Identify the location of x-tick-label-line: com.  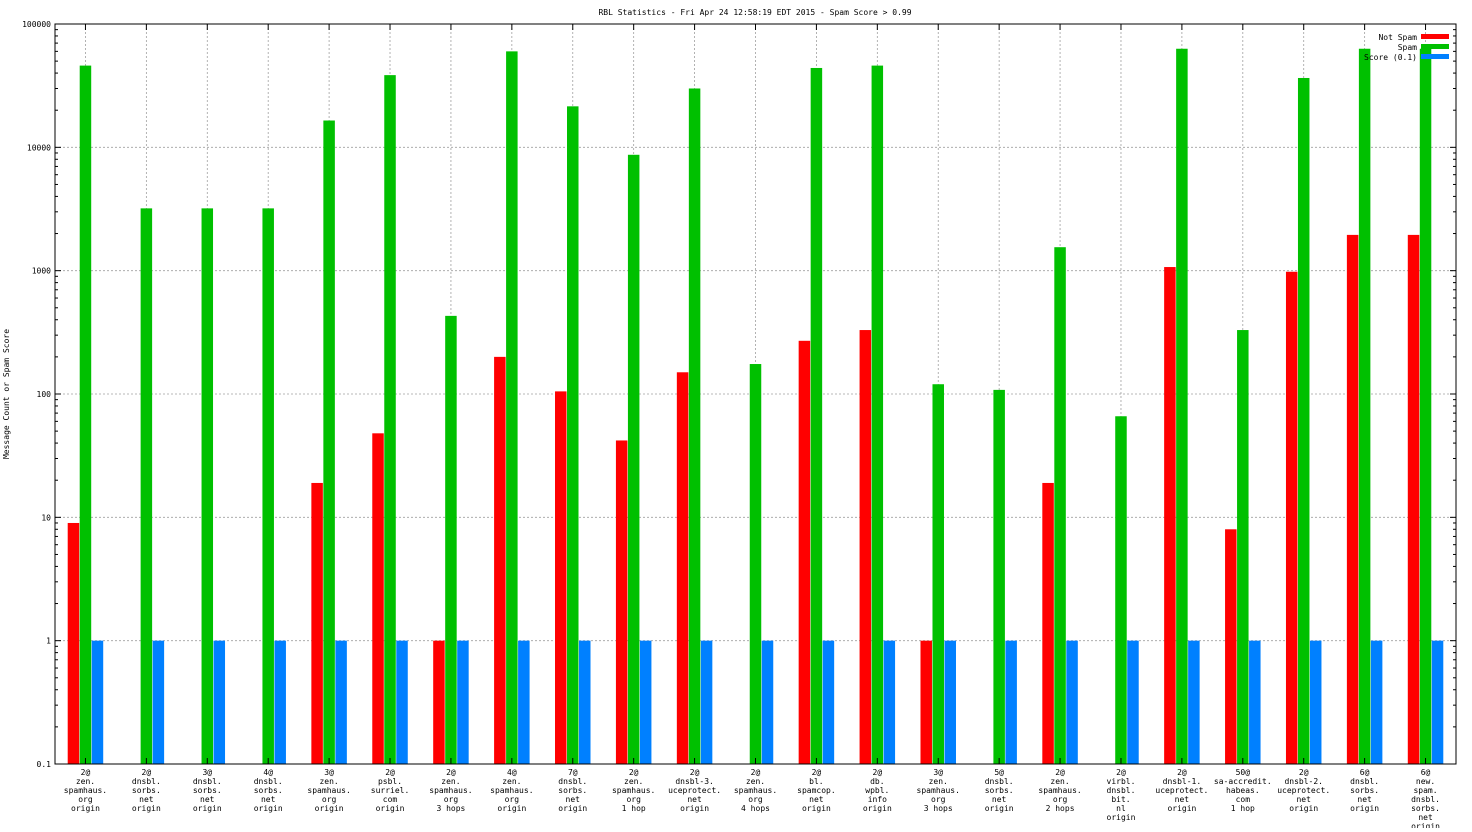
(1243, 799).